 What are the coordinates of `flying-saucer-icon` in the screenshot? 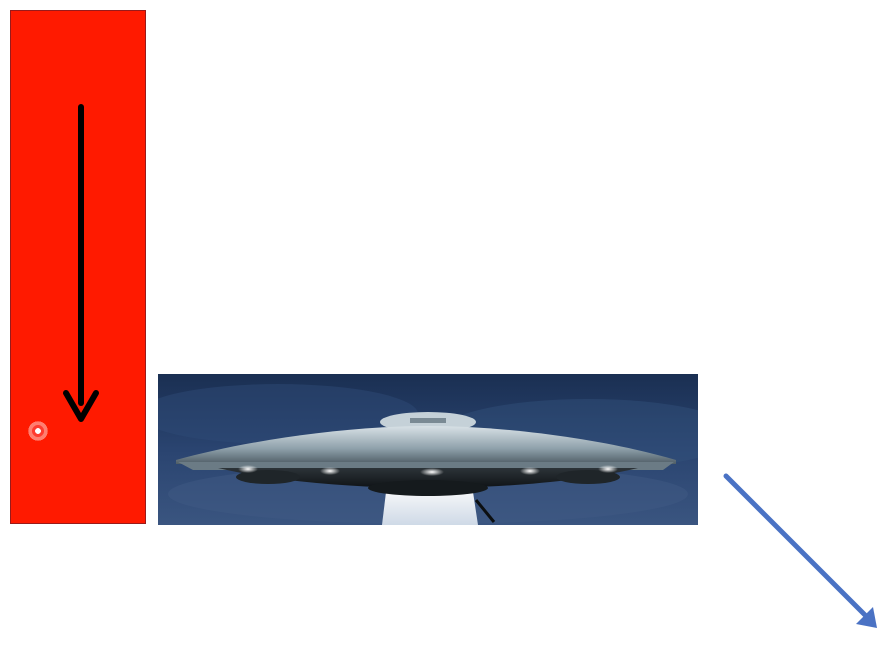 It's located at (428, 449).